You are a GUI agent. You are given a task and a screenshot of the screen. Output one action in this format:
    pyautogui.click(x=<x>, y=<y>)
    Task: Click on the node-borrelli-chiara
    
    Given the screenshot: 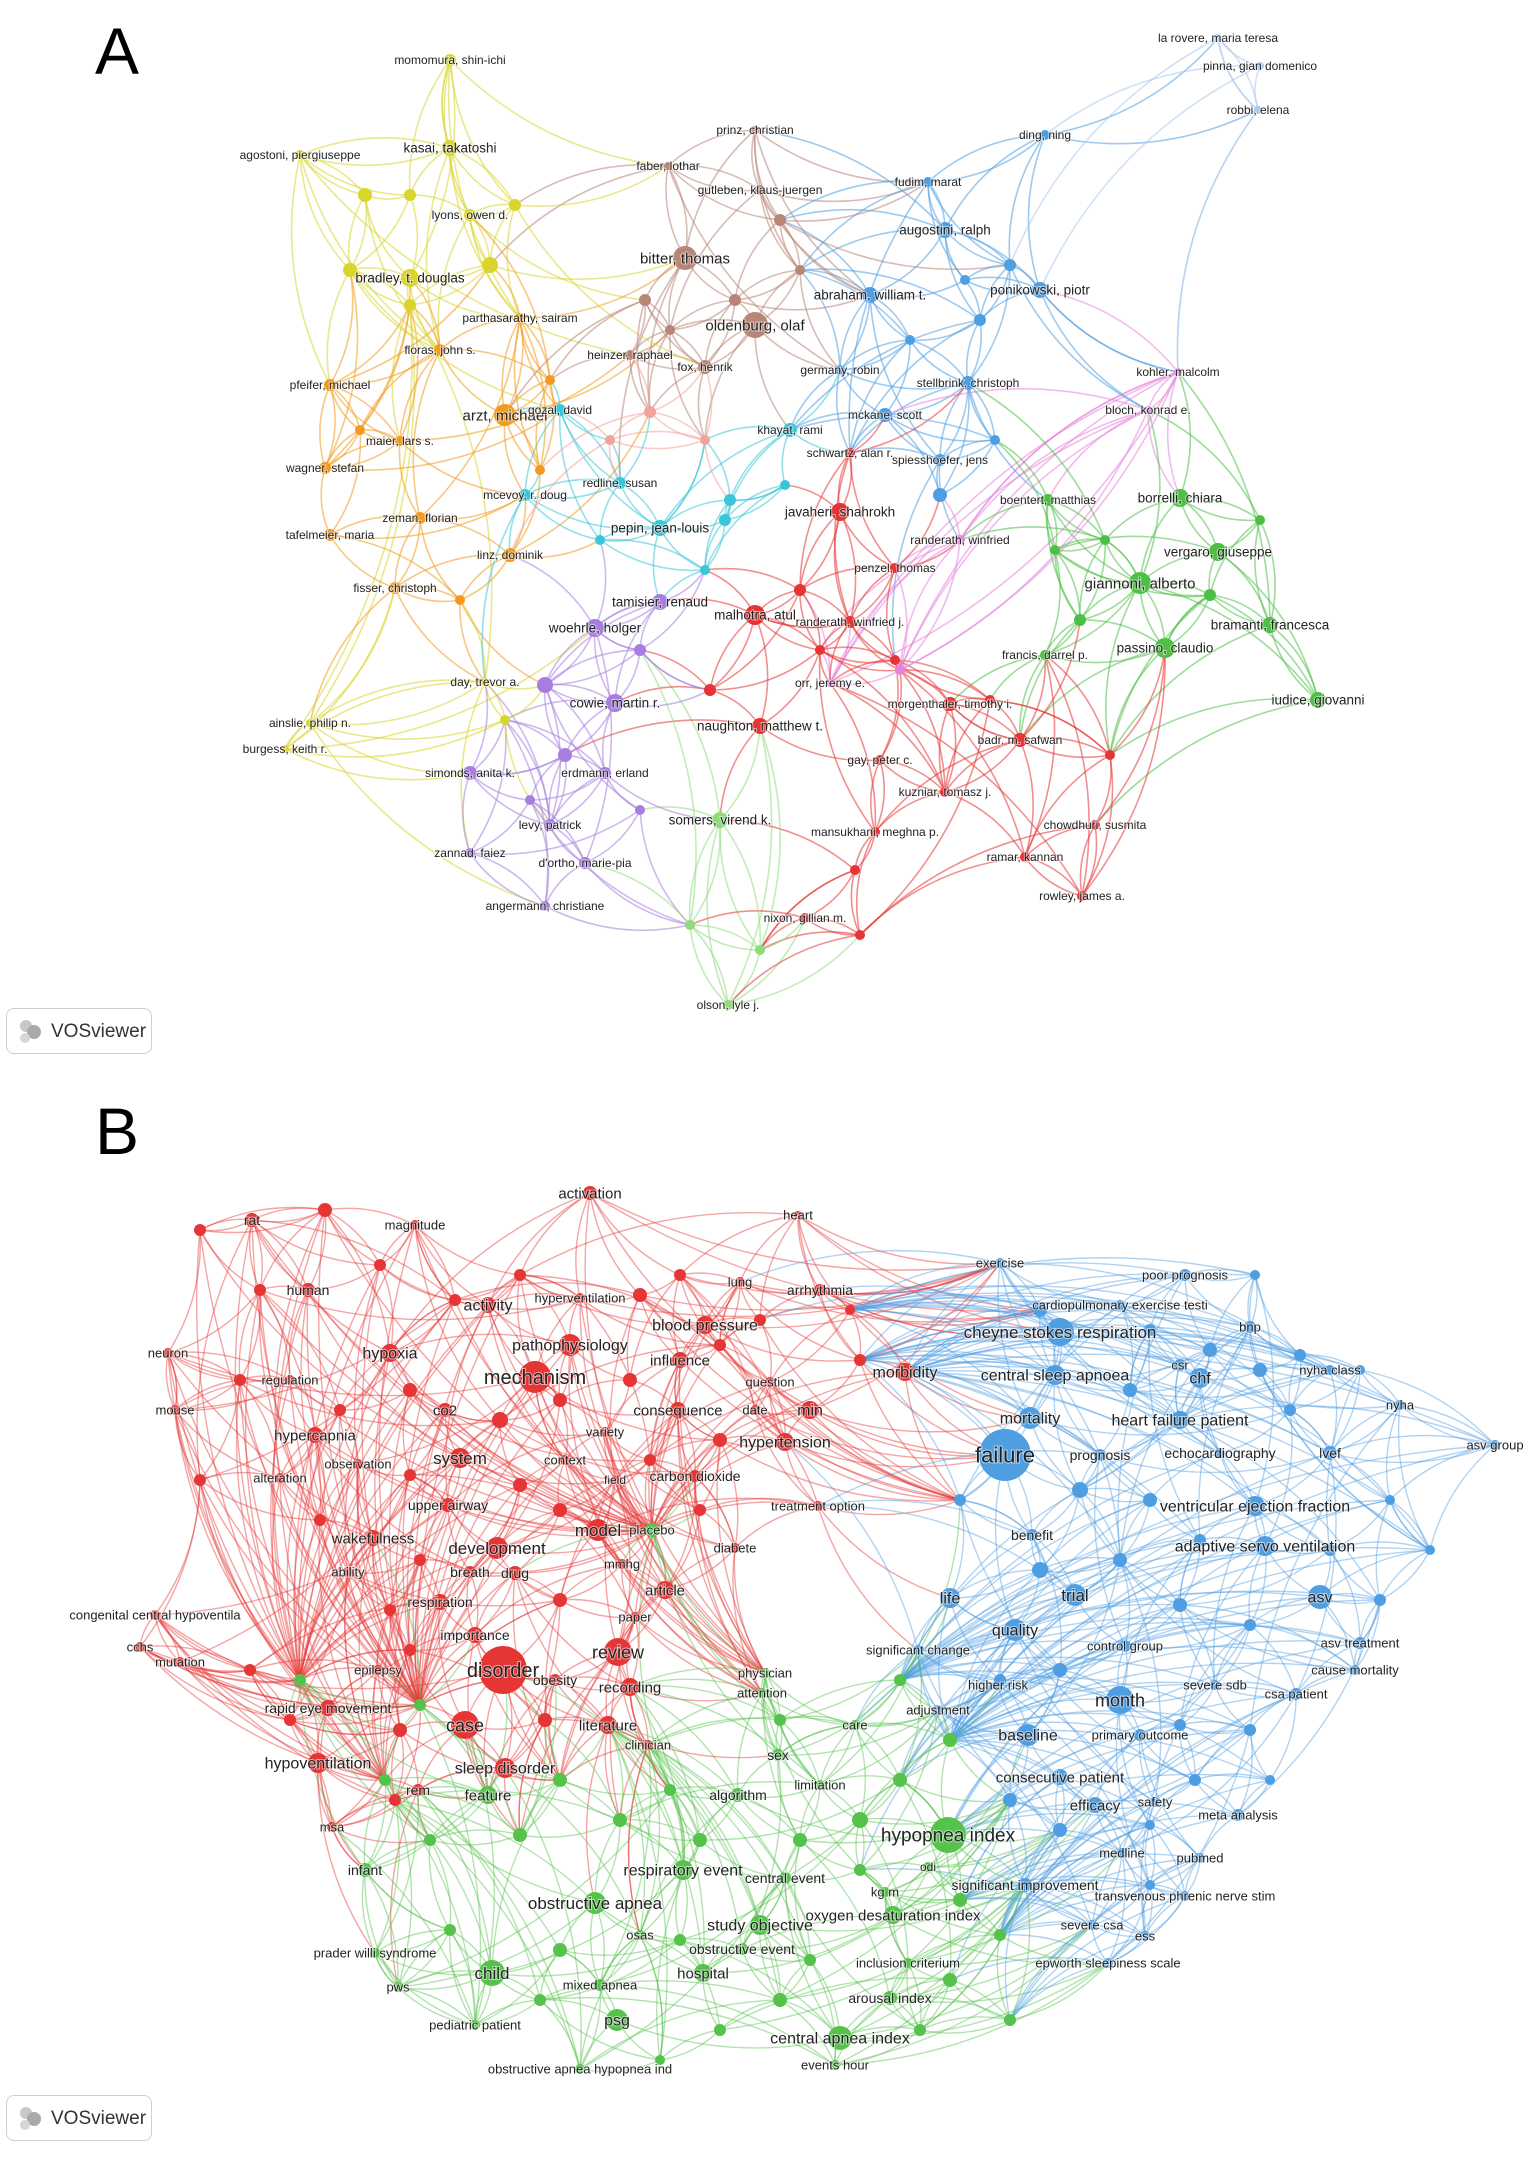 What is the action you would take?
    pyautogui.click(x=1180, y=498)
    